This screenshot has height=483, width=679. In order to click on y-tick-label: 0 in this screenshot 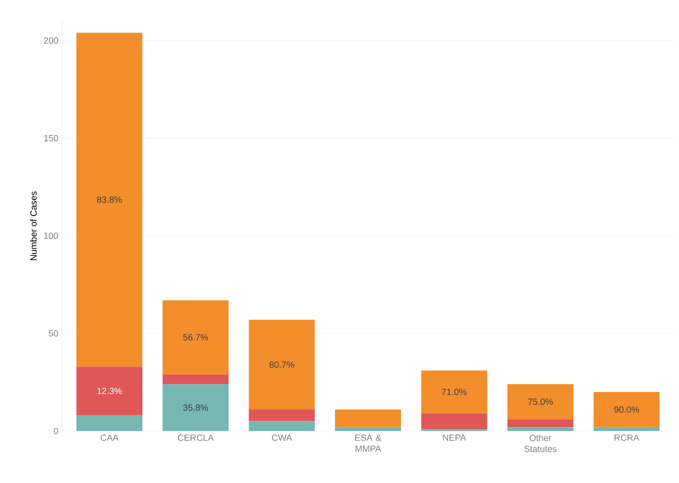, I will do `click(56, 431)`.